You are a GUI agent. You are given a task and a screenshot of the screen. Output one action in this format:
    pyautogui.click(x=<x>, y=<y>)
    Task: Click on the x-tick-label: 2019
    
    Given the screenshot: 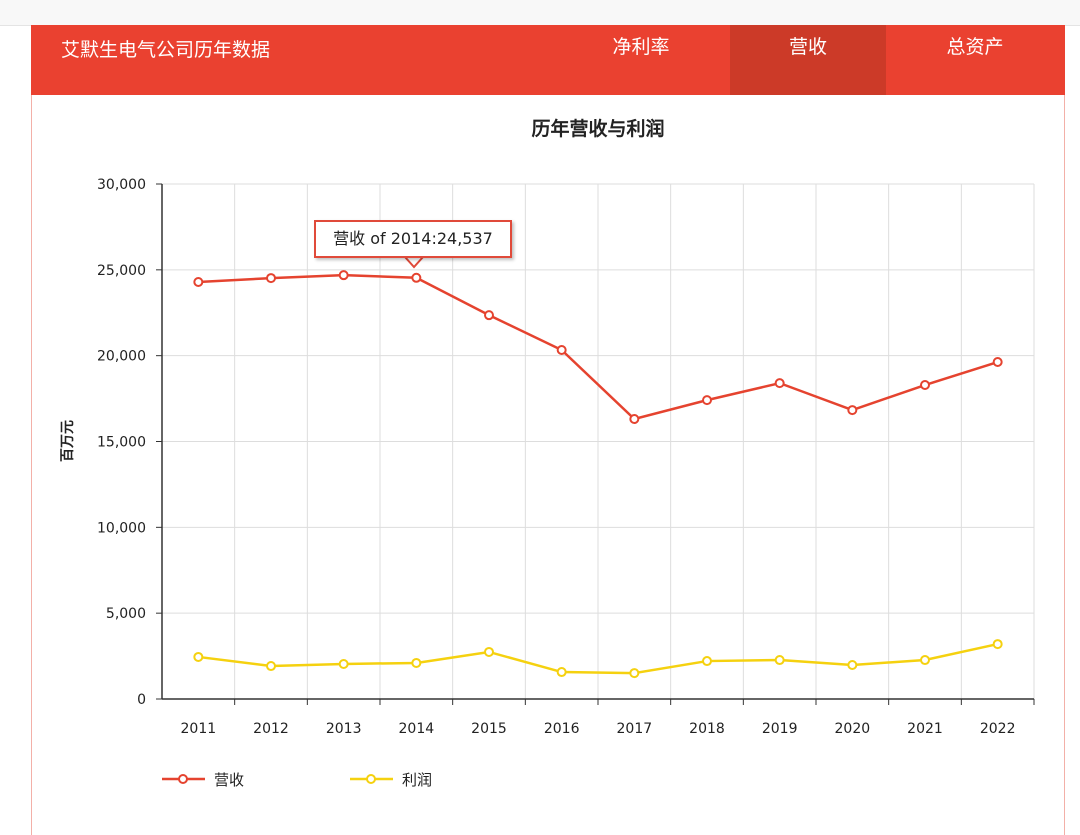 What is the action you would take?
    pyautogui.click(x=780, y=729)
    